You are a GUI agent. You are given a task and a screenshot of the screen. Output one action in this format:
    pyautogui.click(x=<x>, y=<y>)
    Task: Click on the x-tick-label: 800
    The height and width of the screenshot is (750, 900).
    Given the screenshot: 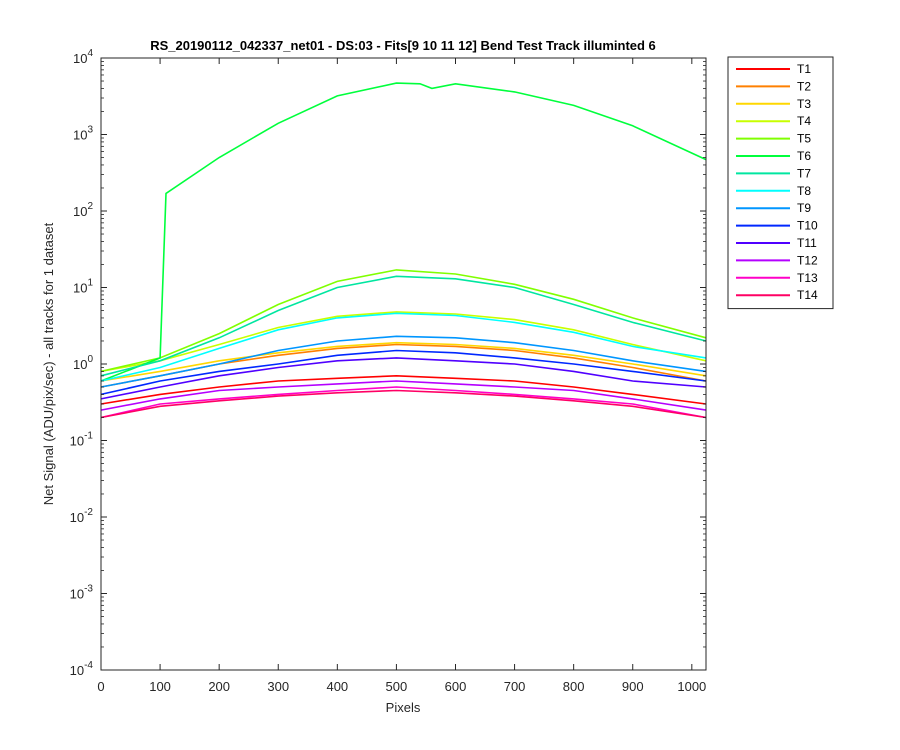 What is the action you would take?
    pyautogui.click(x=574, y=686)
    